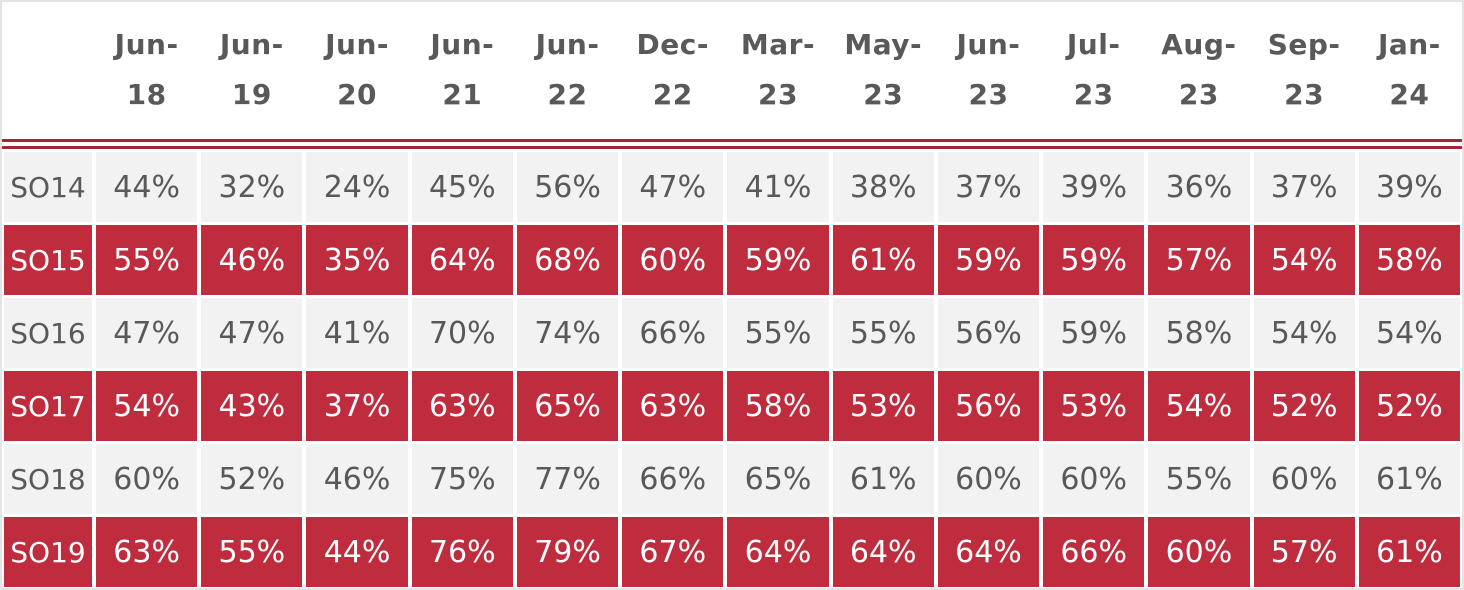 This screenshot has width=1464, height=590. Describe the element at coordinates (147, 69) in the screenshot. I see `column-header: Jun- 18` at that location.